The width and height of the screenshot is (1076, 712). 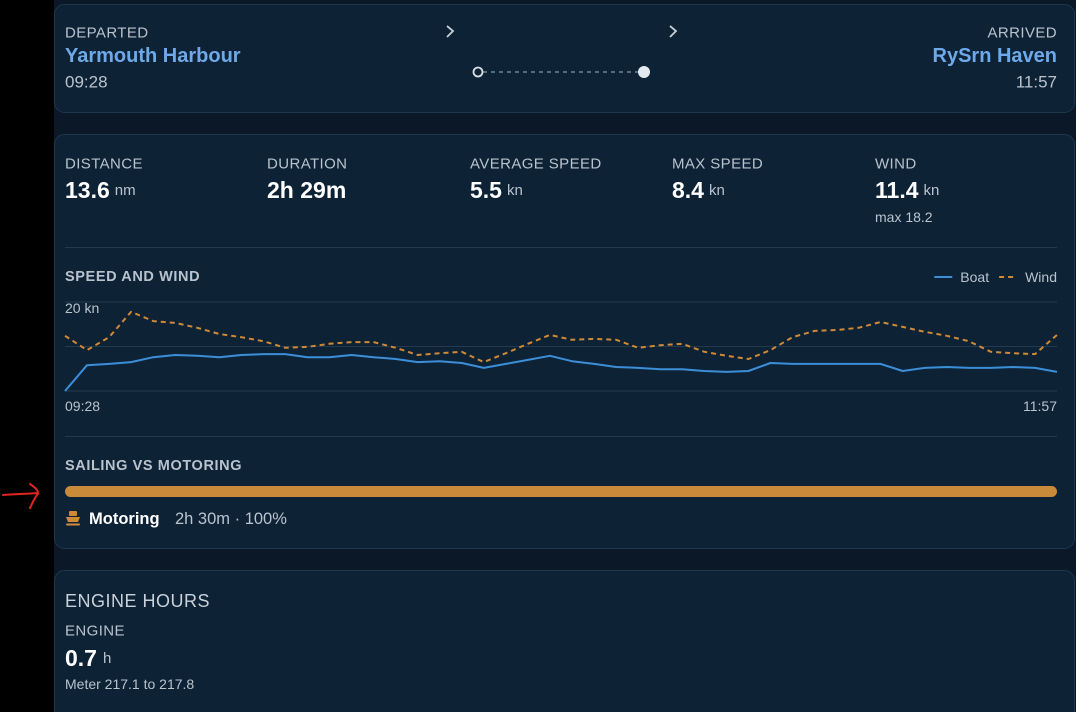 I want to click on stat-label: DISTANCE, so click(x=104, y=164).